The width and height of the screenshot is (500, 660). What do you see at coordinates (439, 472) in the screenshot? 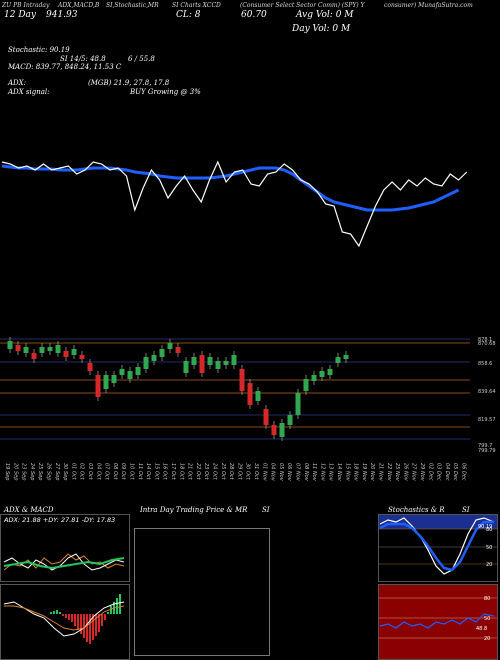
I see `date-label: 03 Dec` at bounding box center [439, 472].